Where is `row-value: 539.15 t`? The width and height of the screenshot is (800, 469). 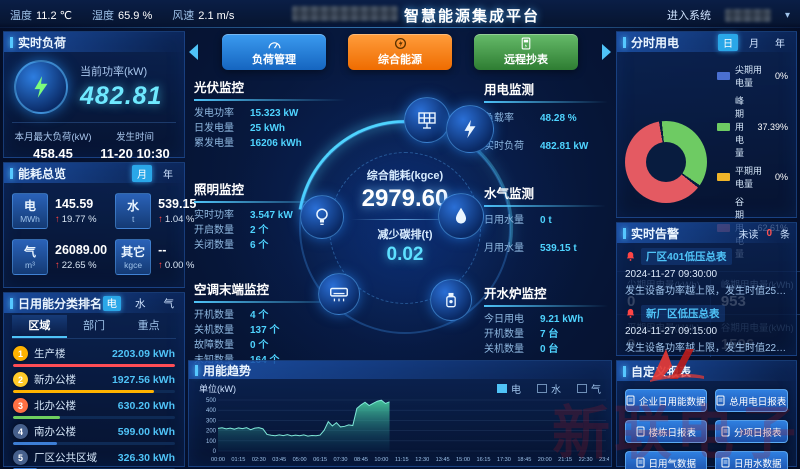
row-value: 539.15 t is located at coordinates (558, 248).